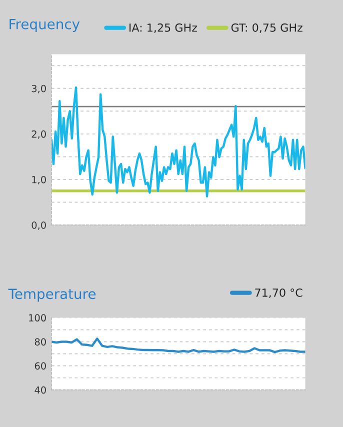 The width and height of the screenshot is (343, 427). Describe the element at coordinates (45, 25) in the screenshot. I see `chart-title: Frequency` at that location.